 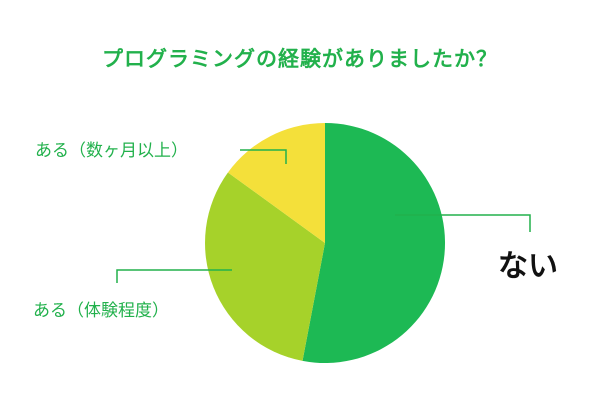 What do you see at coordinates (300, 59) in the screenshot?
I see `chart-title: プログラミングの経験がありましたか？` at bounding box center [300, 59].